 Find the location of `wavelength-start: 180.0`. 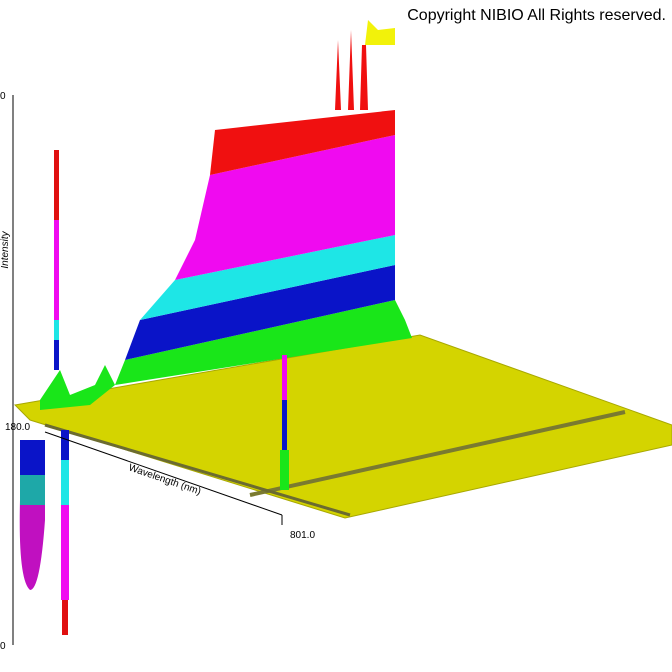

wavelength-start: 180.0 is located at coordinates (17, 427).